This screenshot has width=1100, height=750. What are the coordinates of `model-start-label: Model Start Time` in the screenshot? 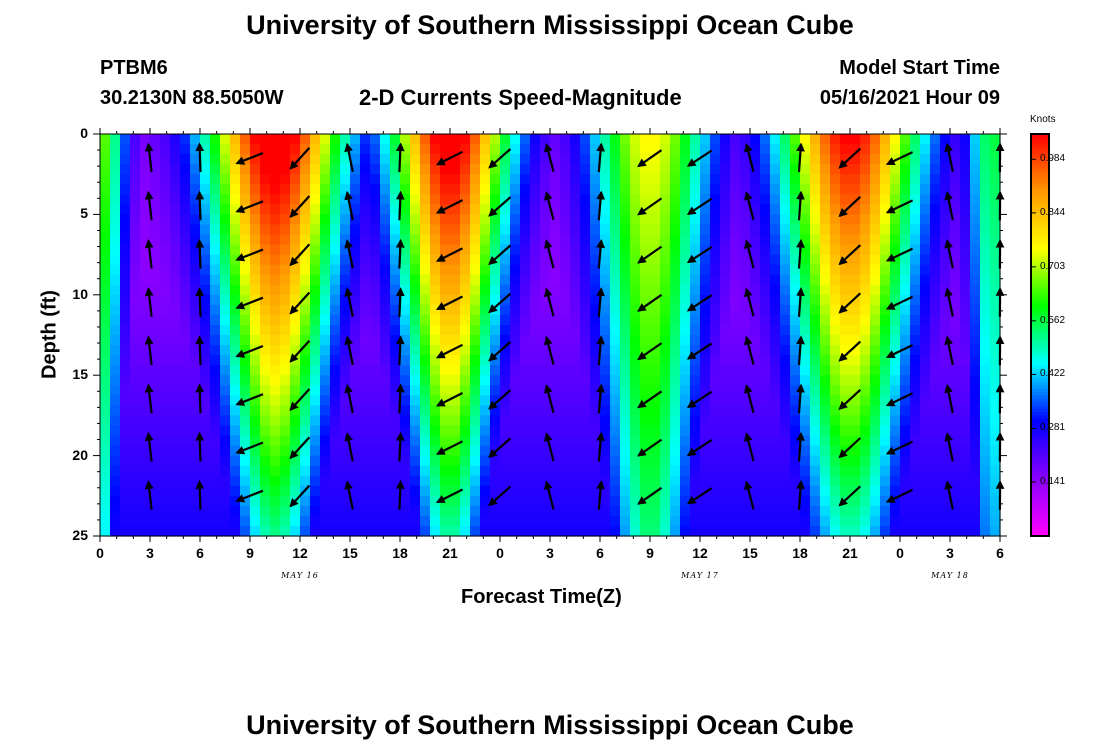 It's located at (919, 68).